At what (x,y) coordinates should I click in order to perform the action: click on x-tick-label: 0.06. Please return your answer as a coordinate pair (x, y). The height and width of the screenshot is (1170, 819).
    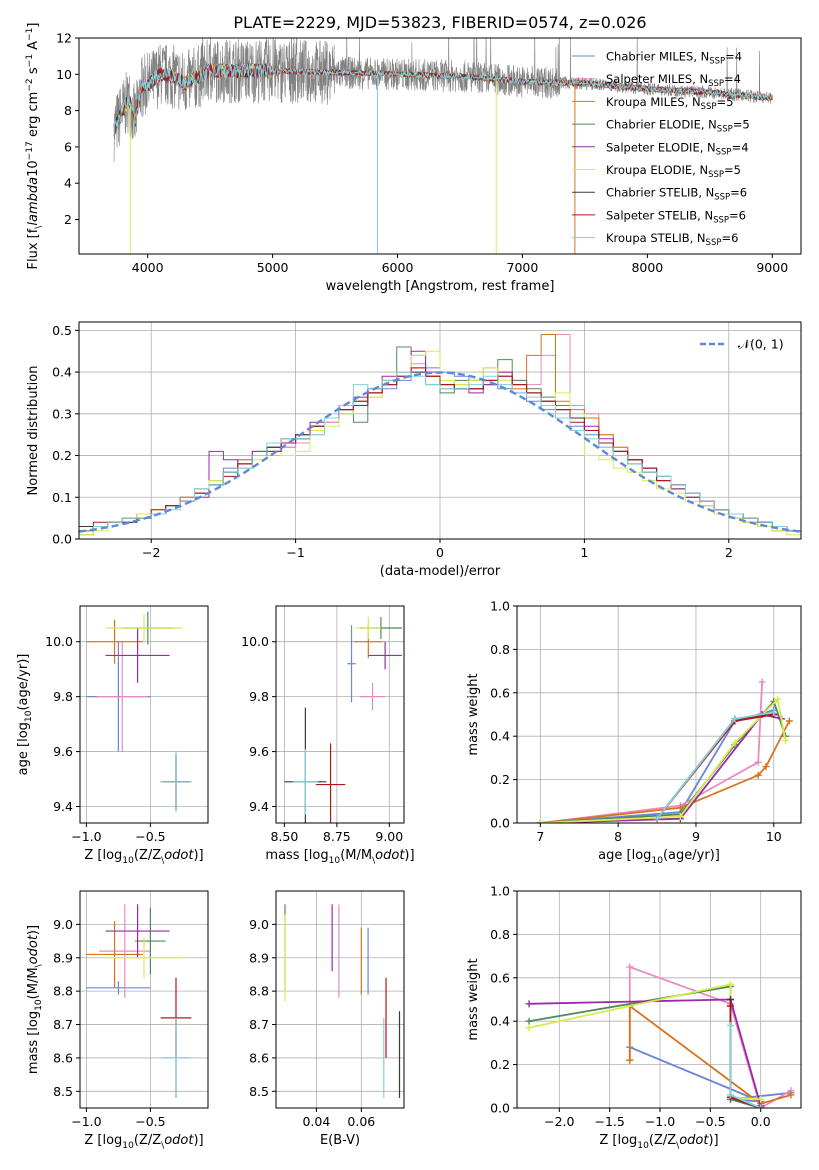
    Looking at the image, I should click on (361, 1121).